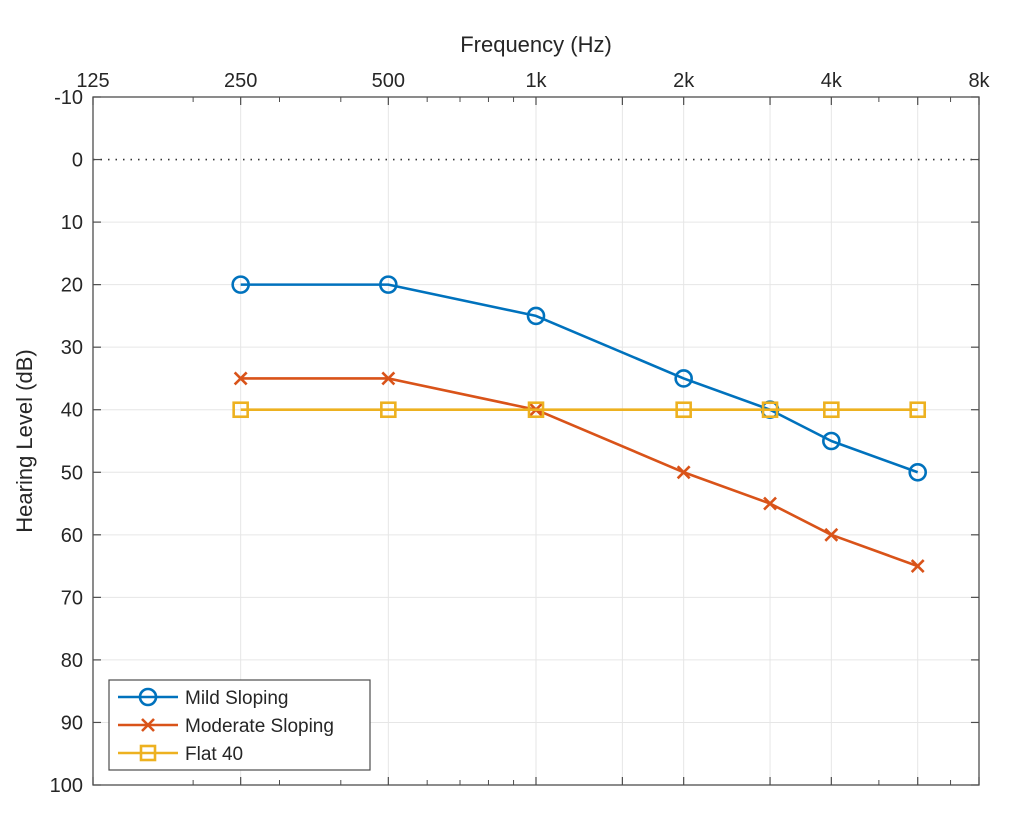 This screenshot has width=1024, height=818. Describe the element at coordinates (979, 81) in the screenshot. I see `x-tick-label: 8k` at that location.